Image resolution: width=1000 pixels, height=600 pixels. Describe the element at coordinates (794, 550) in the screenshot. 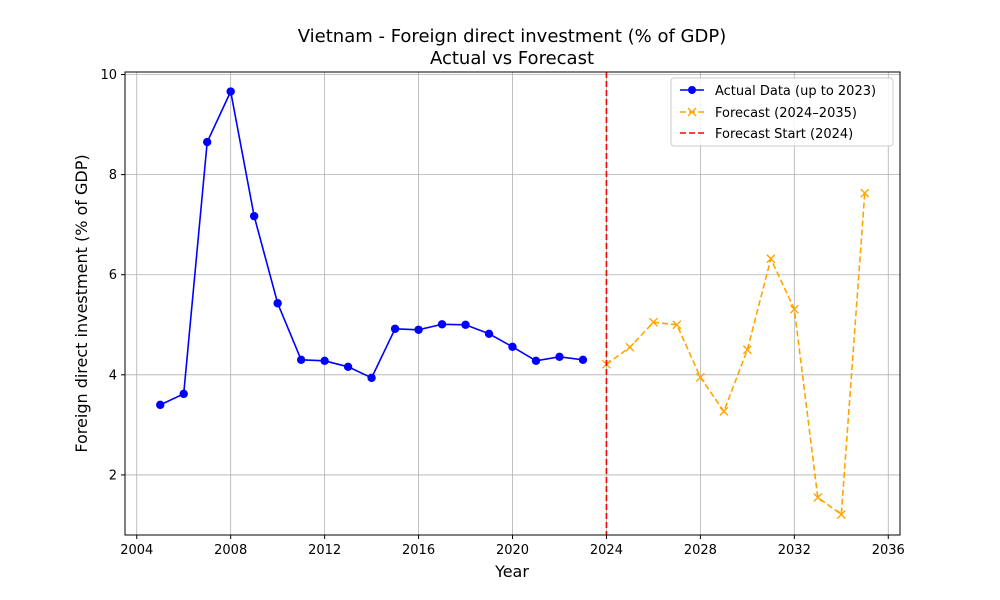

I see `x-tick-label: 2032` at that location.